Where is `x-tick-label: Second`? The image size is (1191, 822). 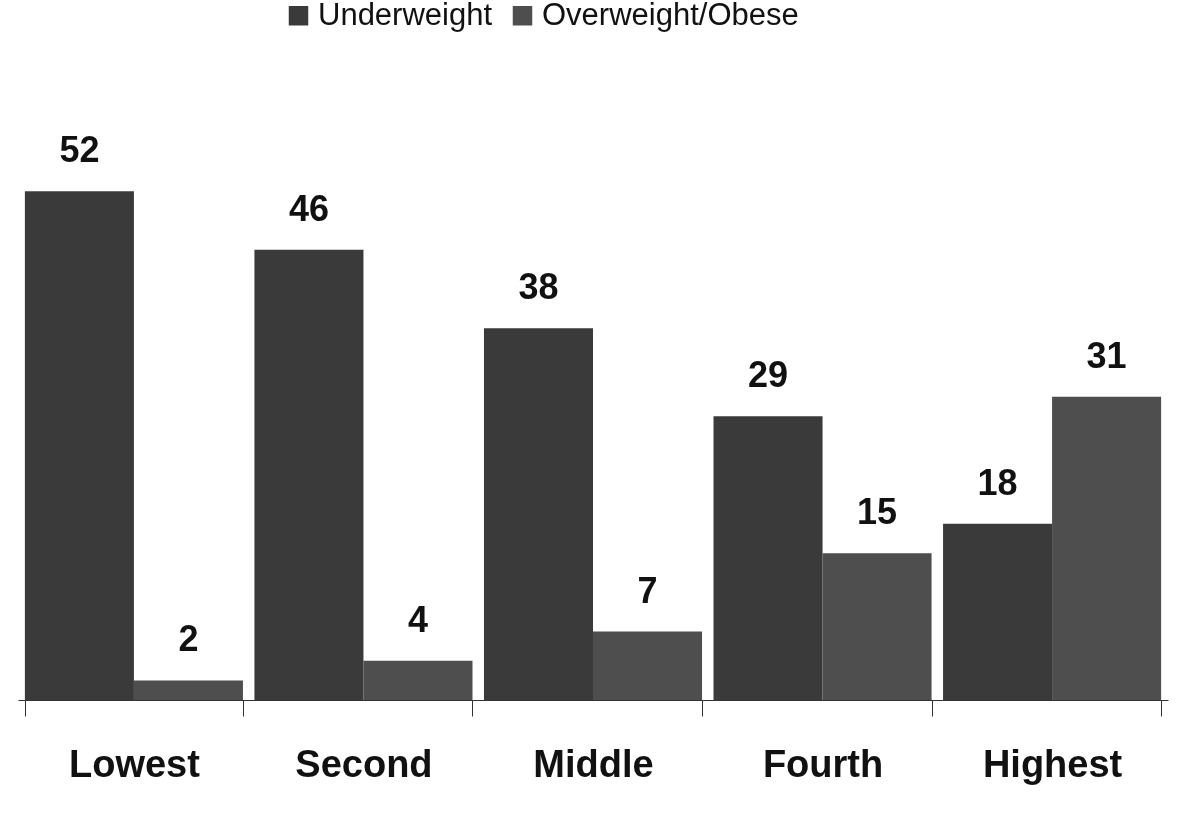 x-tick-label: Second is located at coordinates (364, 763).